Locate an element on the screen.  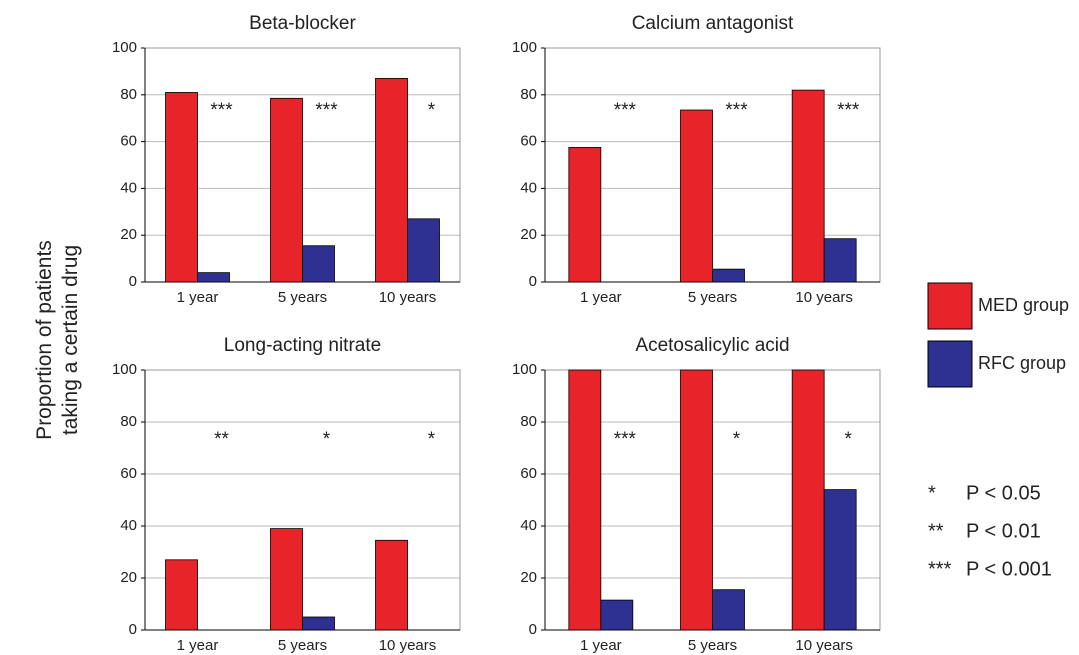
key-symbol: ** is located at coordinates (936, 531).